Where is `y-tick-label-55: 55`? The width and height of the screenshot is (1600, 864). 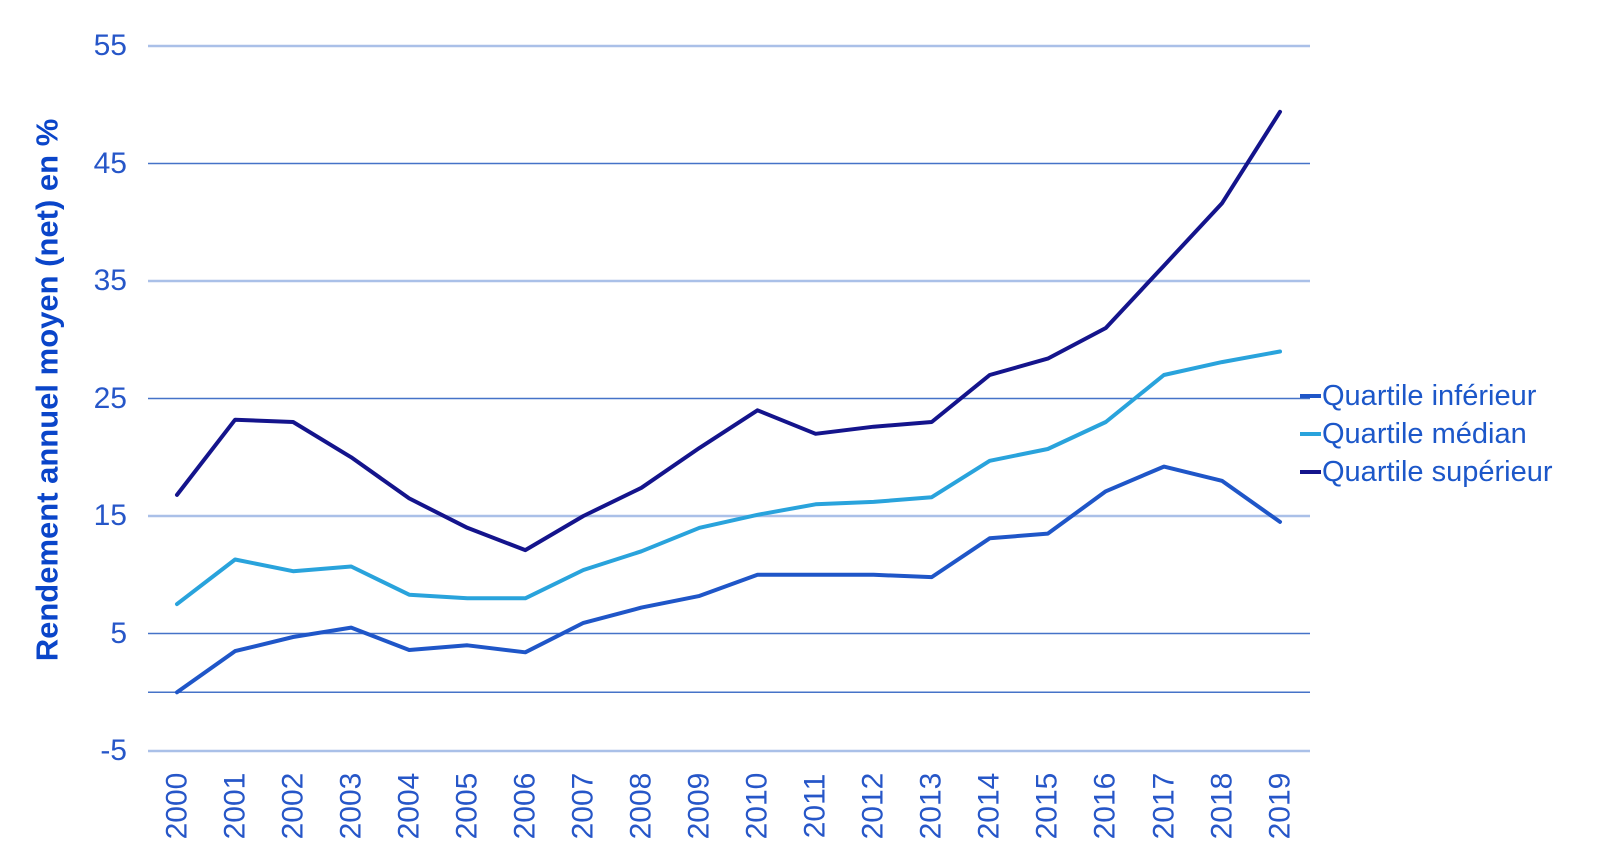 y-tick-label-55: 55 is located at coordinates (110, 45).